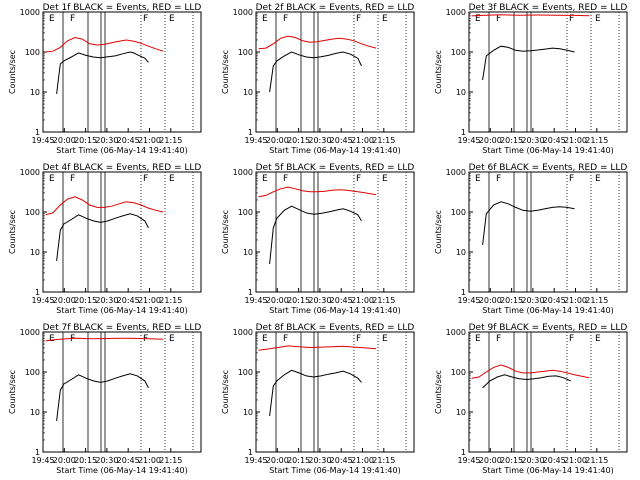  Describe the element at coordinates (122, 8) in the screenshot. I see `panel-title: Det 1f BLACK = Events, RED = LLD` at that location.